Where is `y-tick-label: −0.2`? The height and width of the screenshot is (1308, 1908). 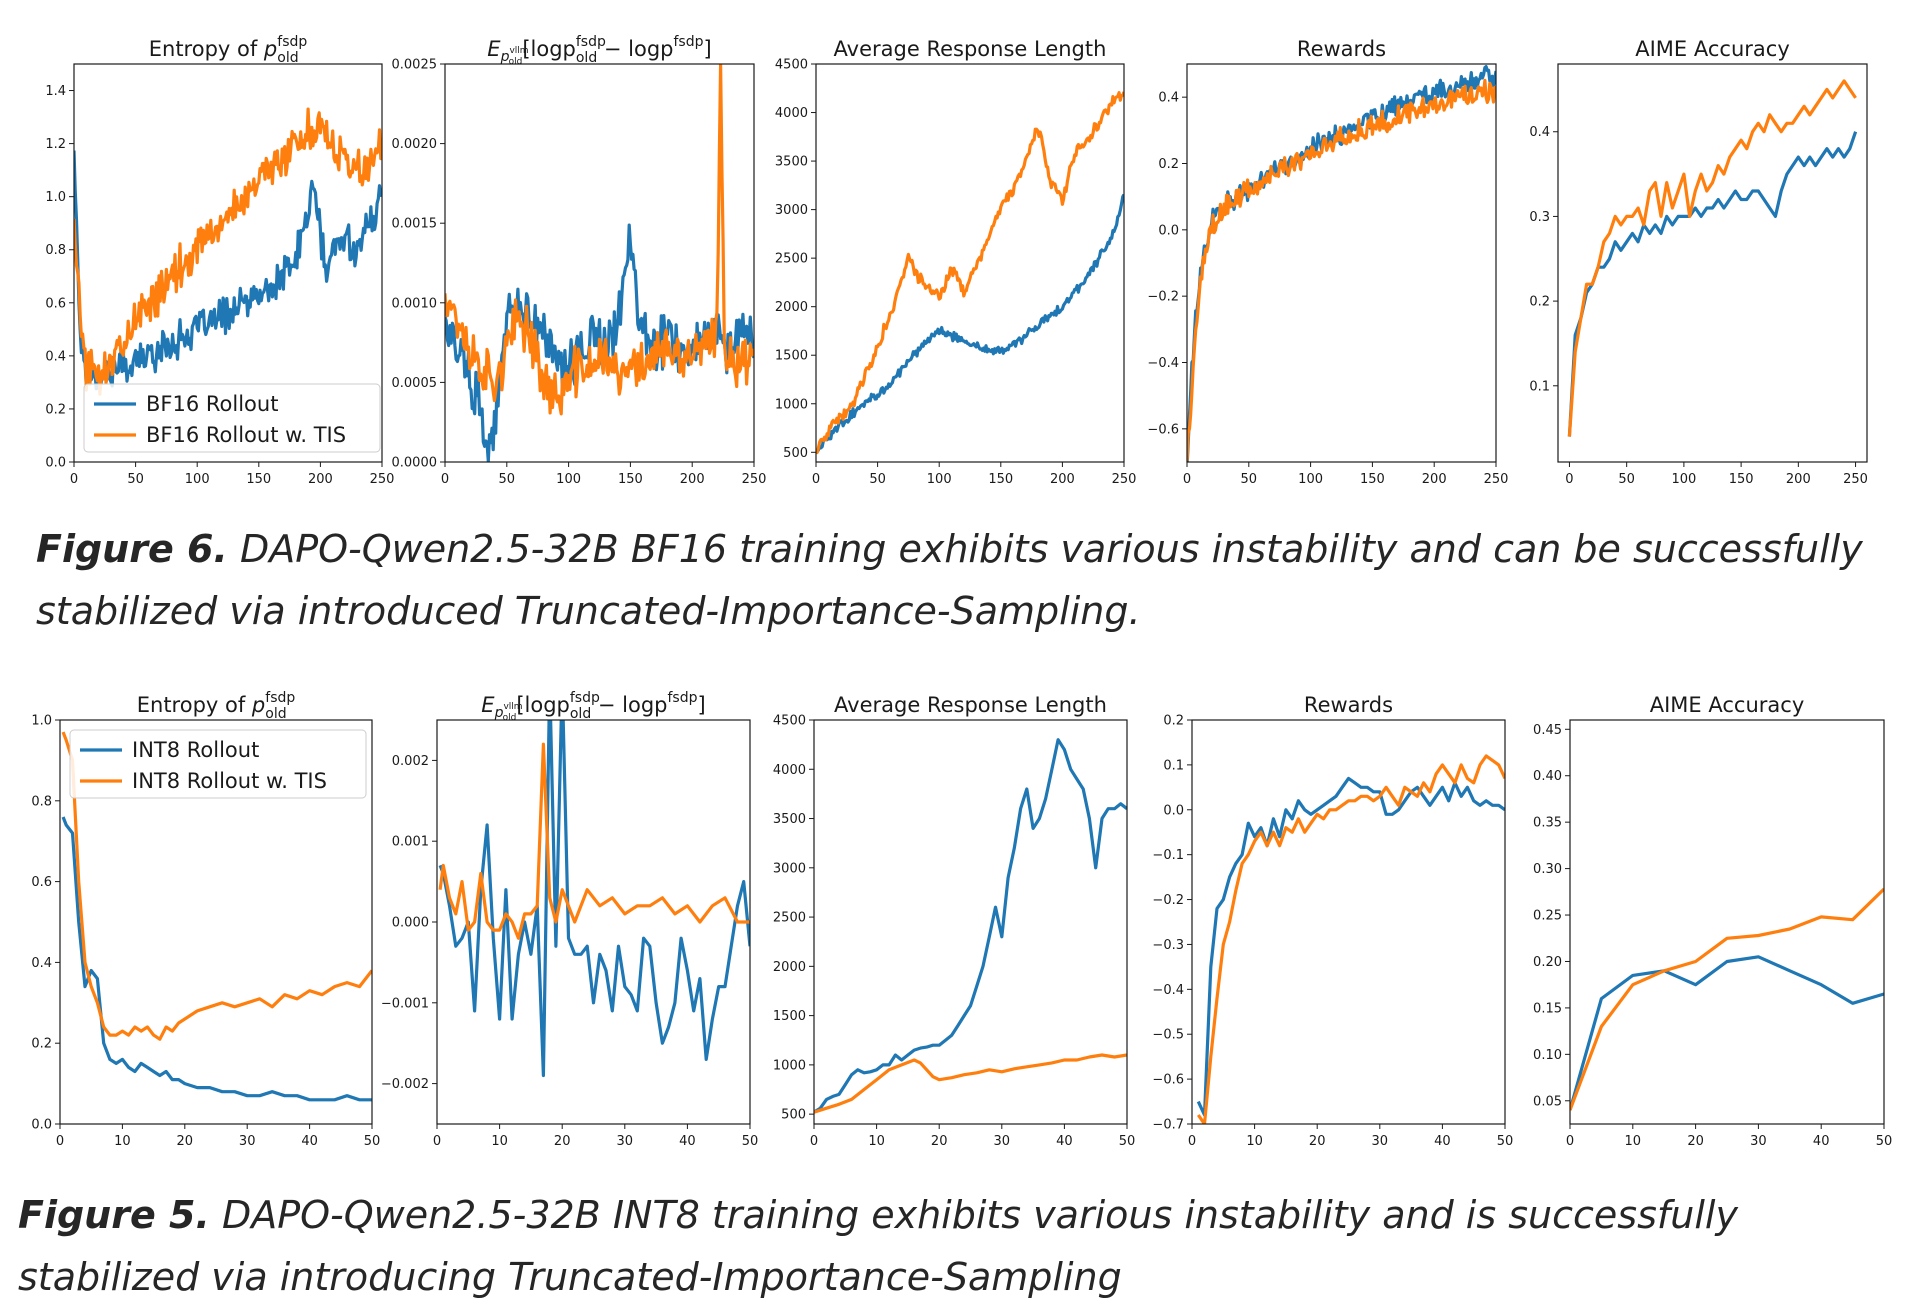 y-tick-label: −0.2 is located at coordinates (1168, 900).